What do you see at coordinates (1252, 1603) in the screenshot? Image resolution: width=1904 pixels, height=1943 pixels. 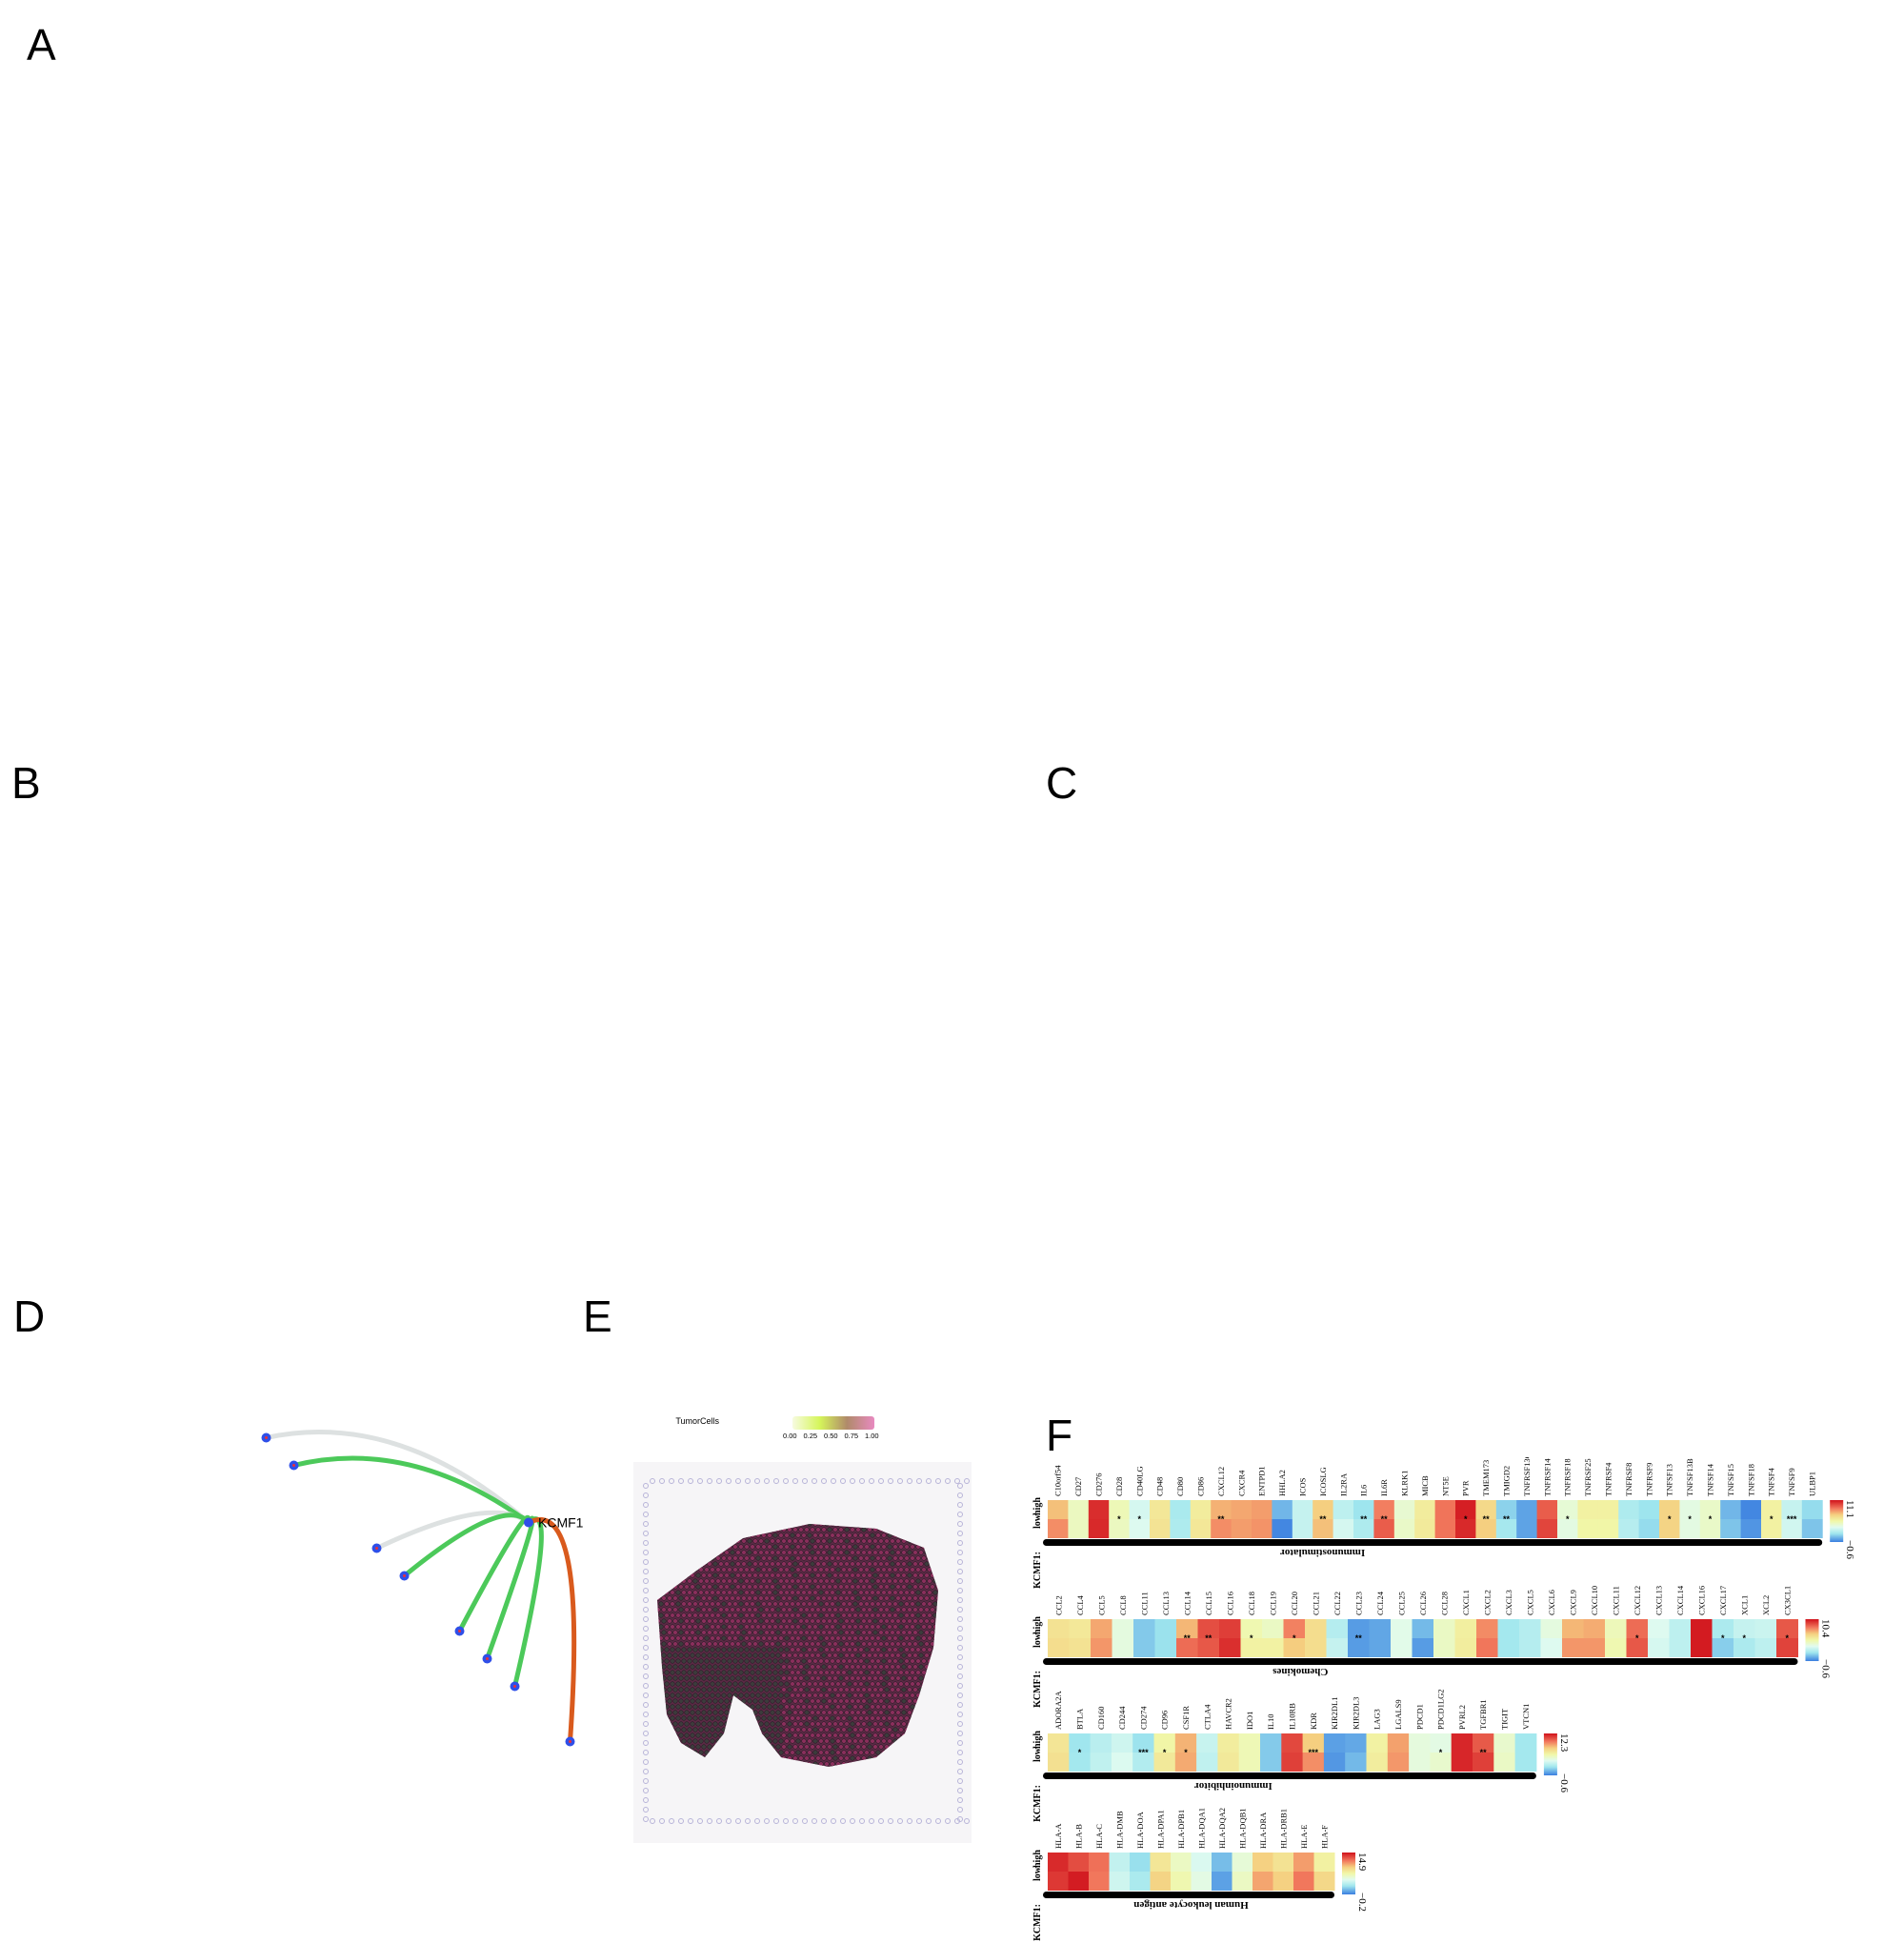 I see `gene-label: CCL18` at bounding box center [1252, 1603].